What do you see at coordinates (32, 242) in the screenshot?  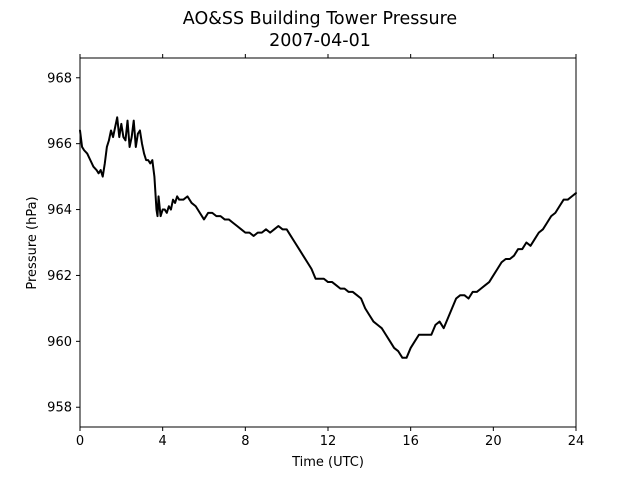 I see `y-axis-label: Pressure (hPa)` at bounding box center [32, 242].